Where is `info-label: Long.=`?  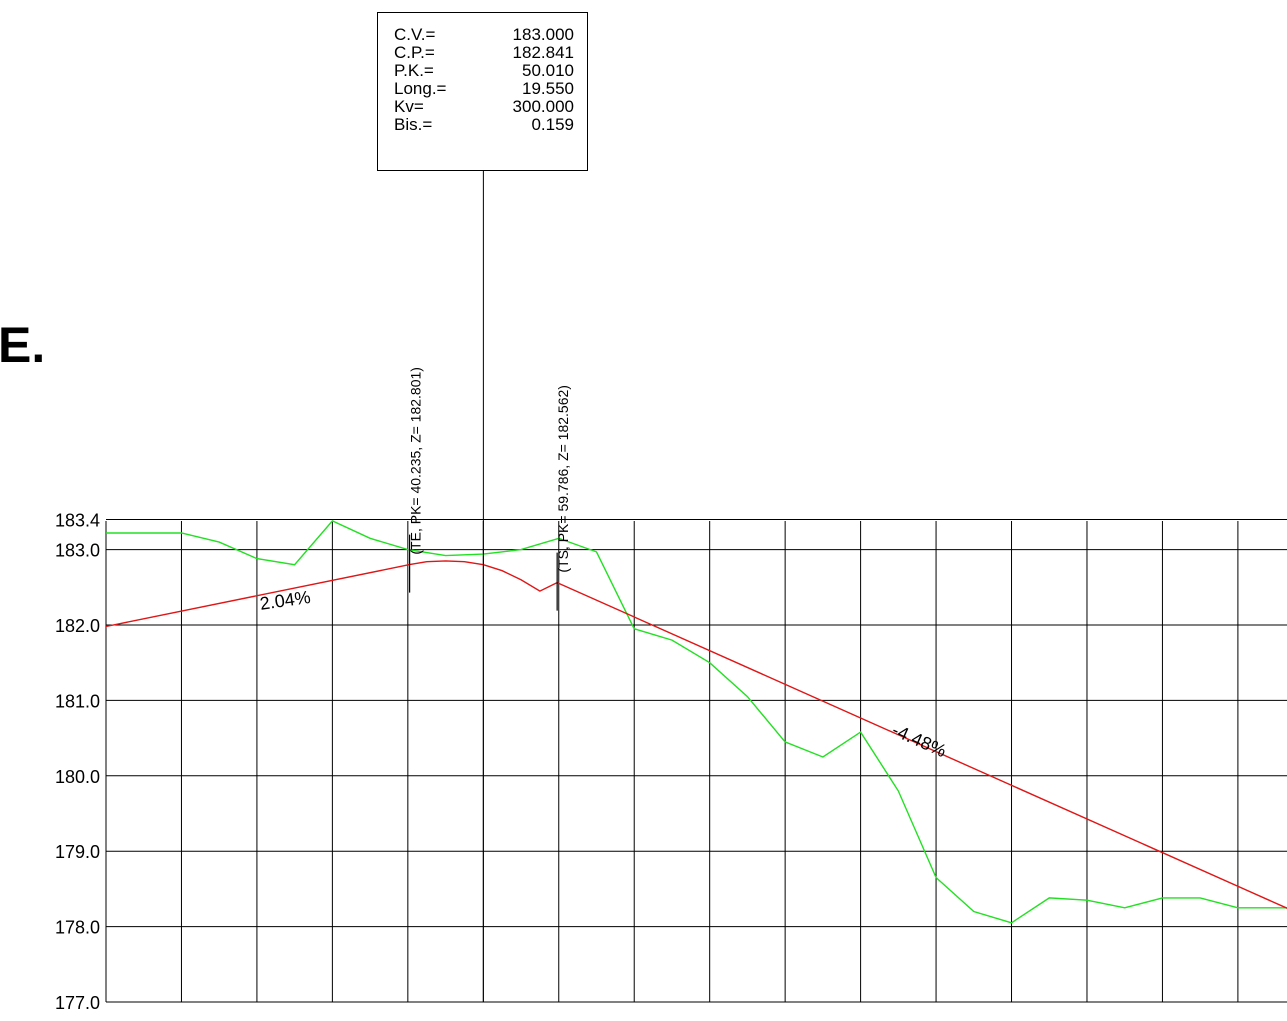 info-label: Long.= is located at coordinates (420, 88).